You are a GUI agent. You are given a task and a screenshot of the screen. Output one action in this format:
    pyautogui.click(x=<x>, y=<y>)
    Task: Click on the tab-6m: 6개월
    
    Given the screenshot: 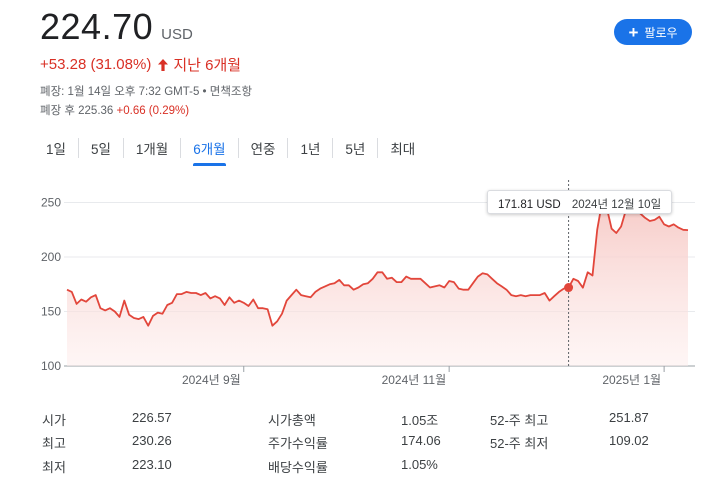 What is the action you would take?
    pyautogui.click(x=209, y=150)
    